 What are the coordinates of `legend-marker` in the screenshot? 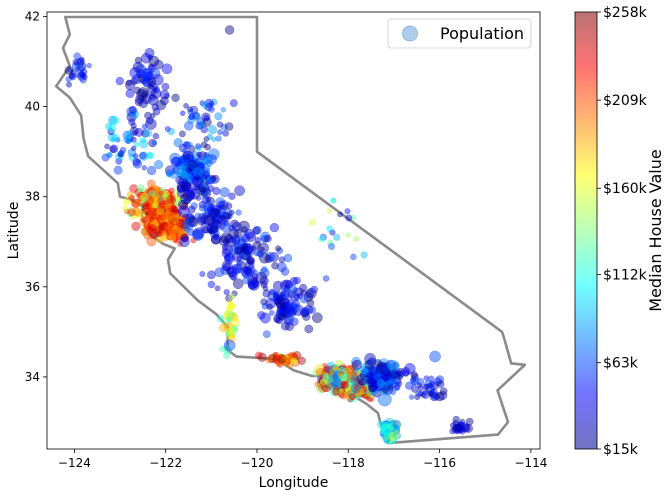 It's located at (410, 33).